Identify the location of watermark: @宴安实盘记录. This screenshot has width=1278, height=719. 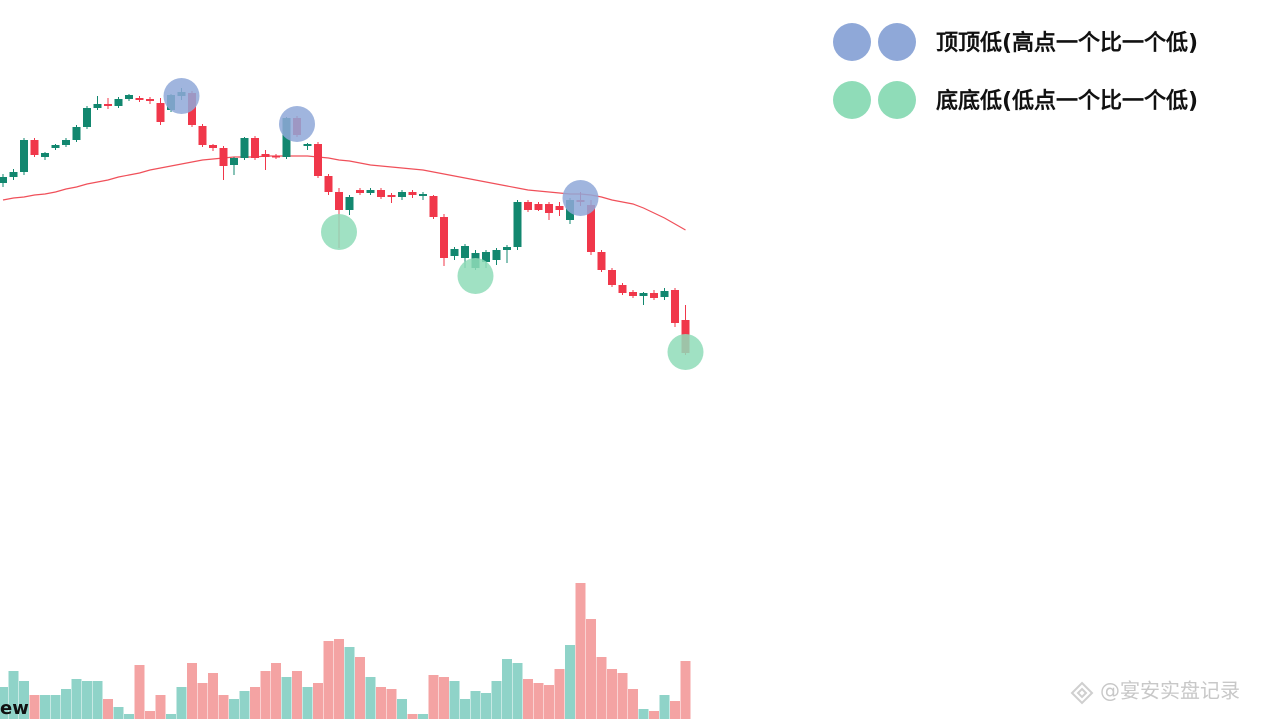
(1170, 691).